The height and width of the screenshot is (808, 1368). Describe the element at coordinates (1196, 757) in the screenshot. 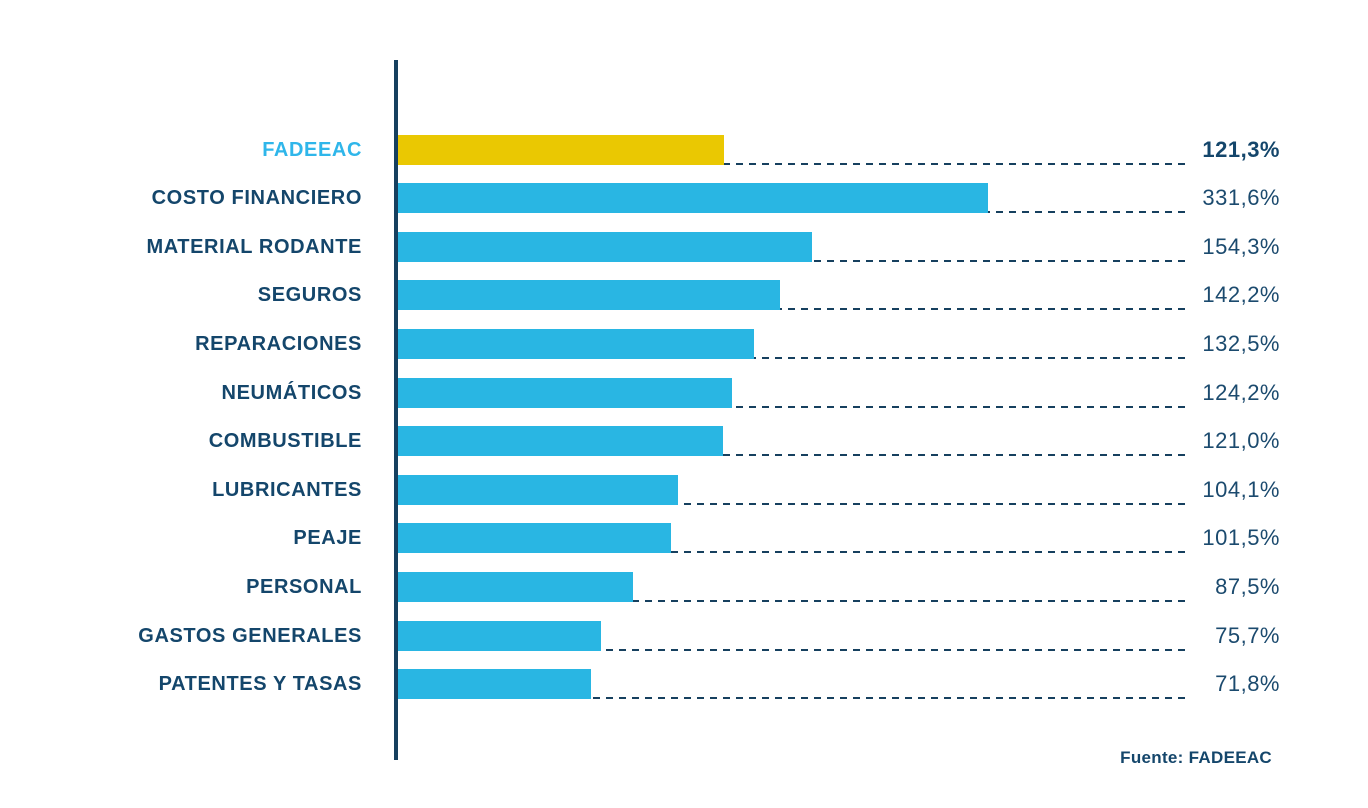

I see `source-note: Fuente: FADEEAC` at that location.